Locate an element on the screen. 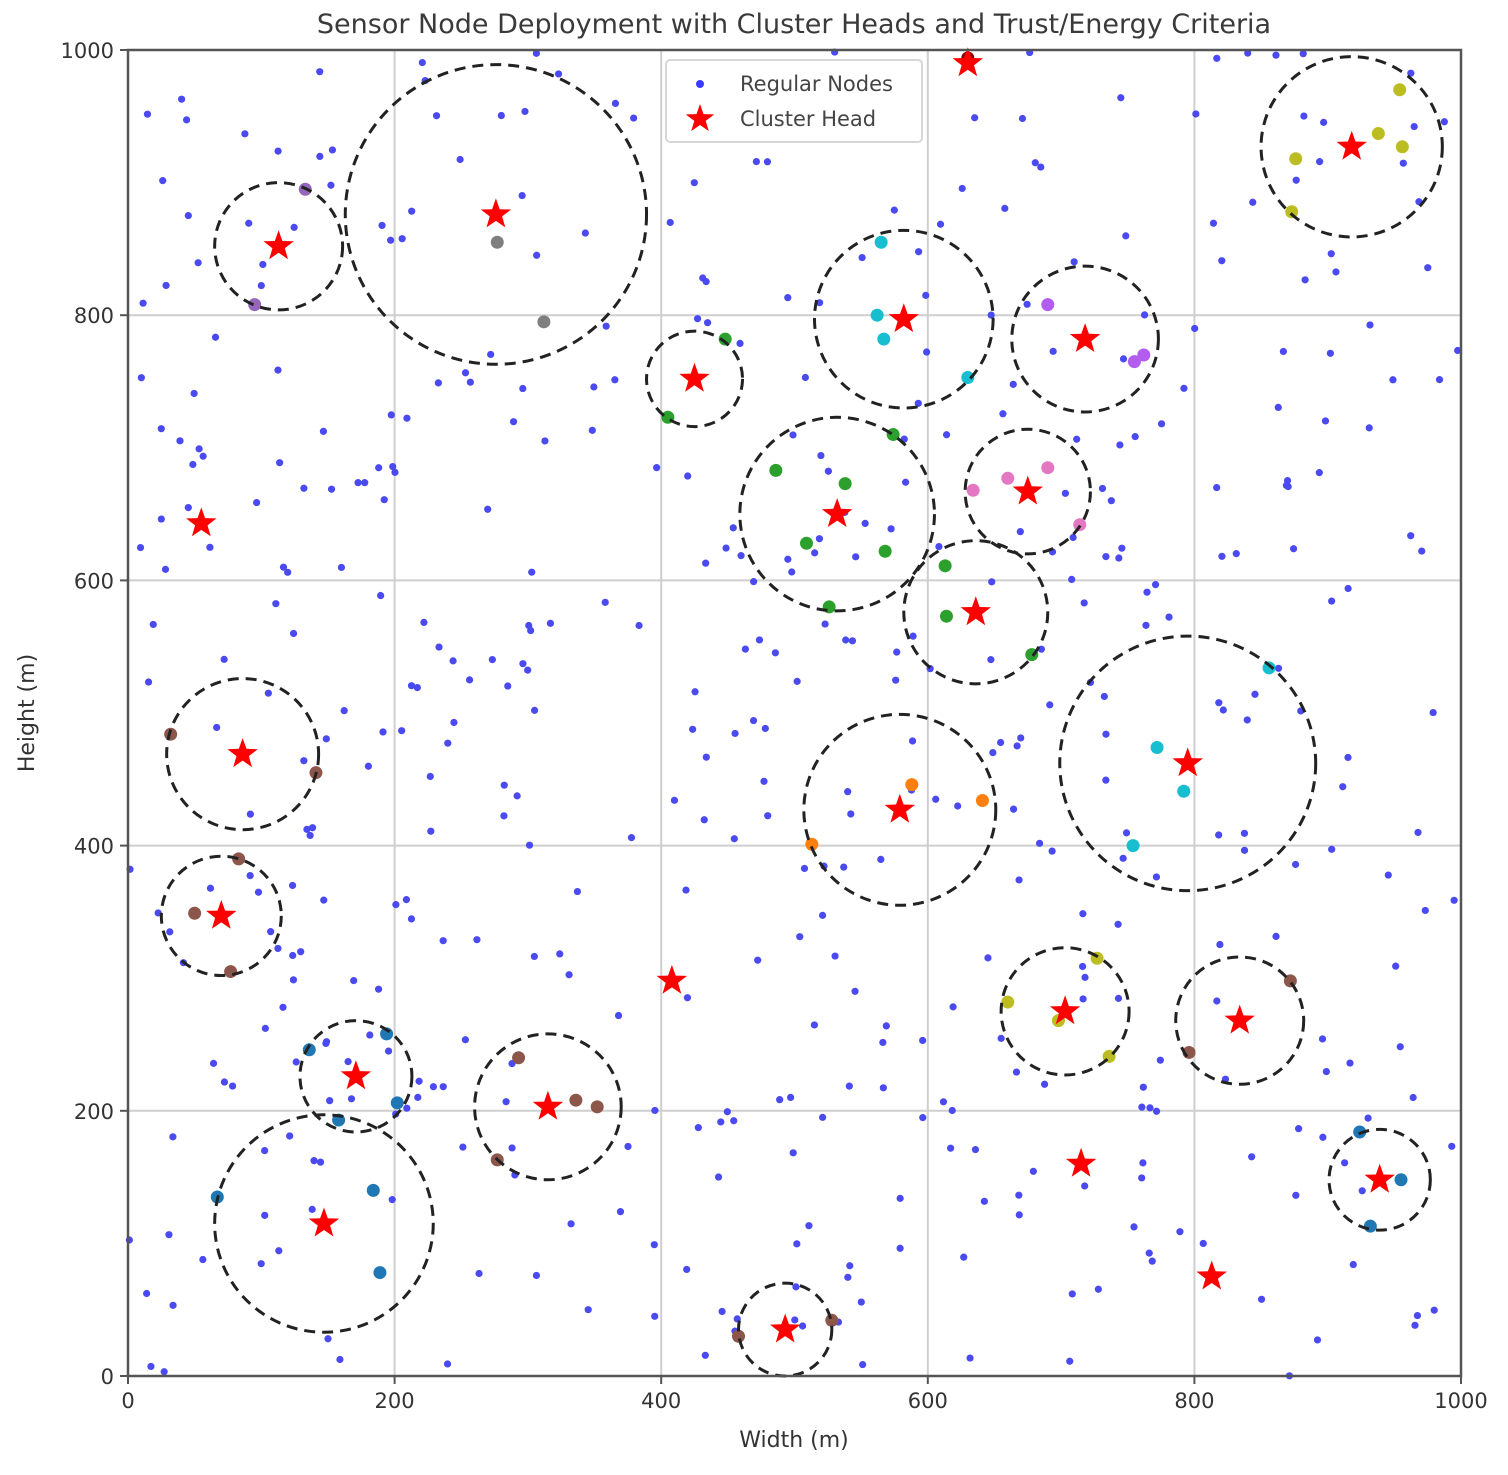  x-tick-label: 0 is located at coordinates (127, 1401).